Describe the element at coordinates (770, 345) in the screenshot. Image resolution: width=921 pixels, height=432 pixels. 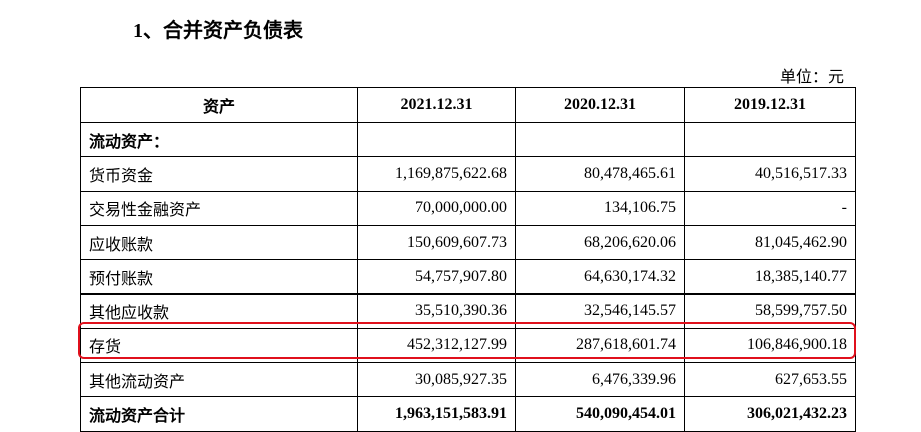
I see `table-cell: 106,846,900.18` at that location.